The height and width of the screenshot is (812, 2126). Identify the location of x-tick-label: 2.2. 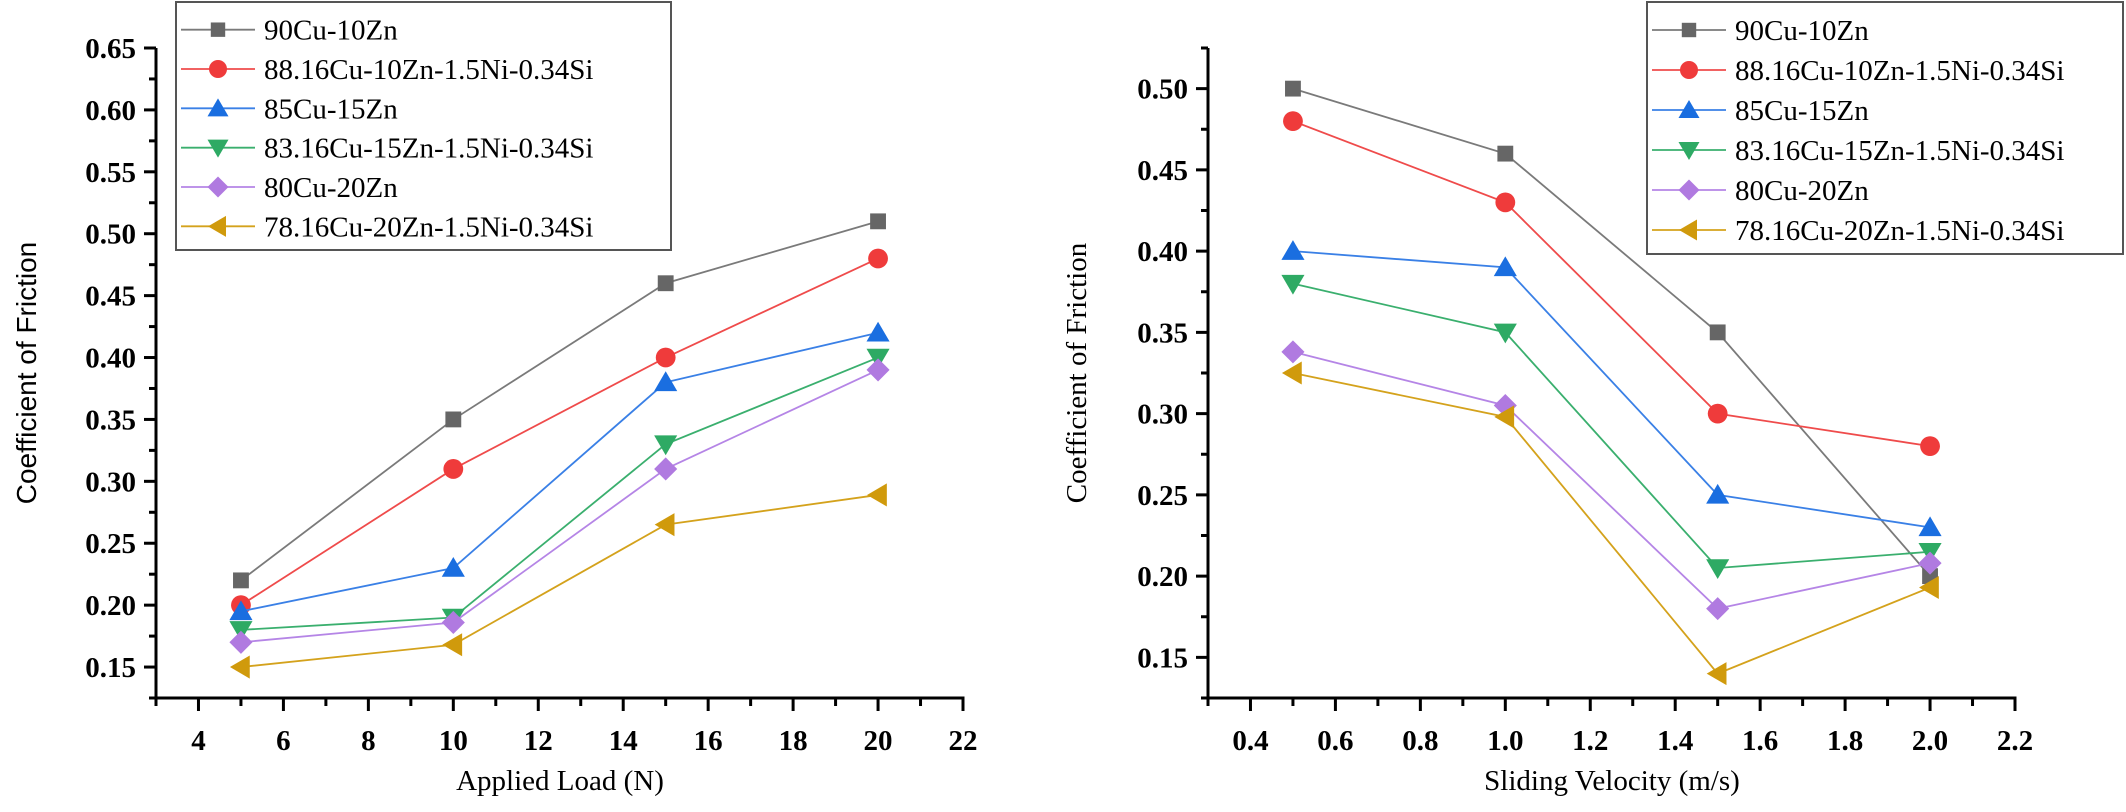
(2015, 741).